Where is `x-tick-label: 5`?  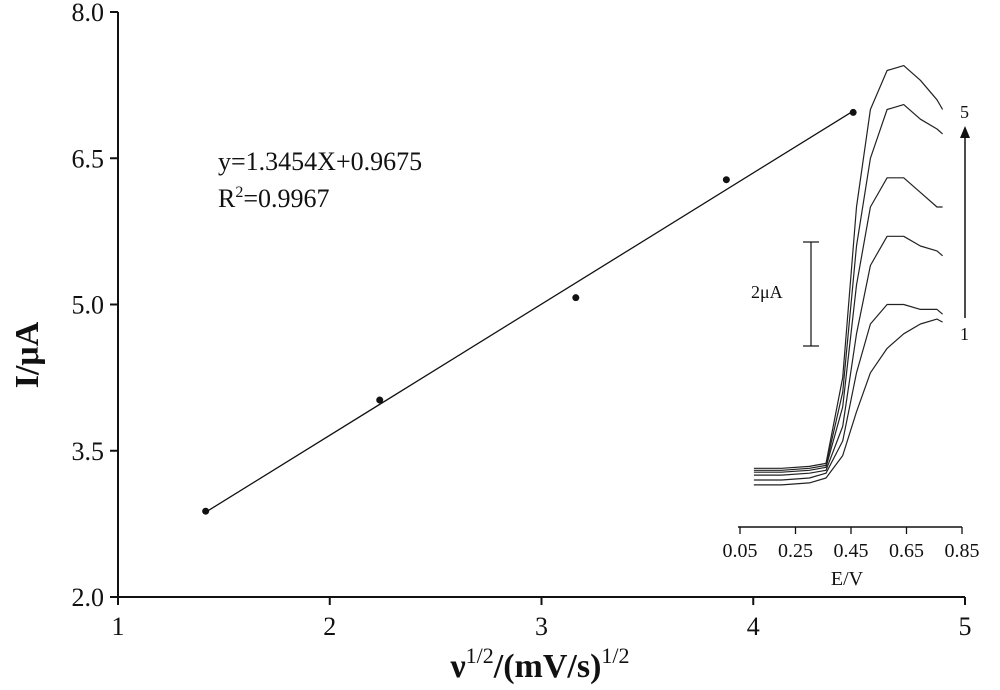 x-tick-label: 5 is located at coordinates (965, 626).